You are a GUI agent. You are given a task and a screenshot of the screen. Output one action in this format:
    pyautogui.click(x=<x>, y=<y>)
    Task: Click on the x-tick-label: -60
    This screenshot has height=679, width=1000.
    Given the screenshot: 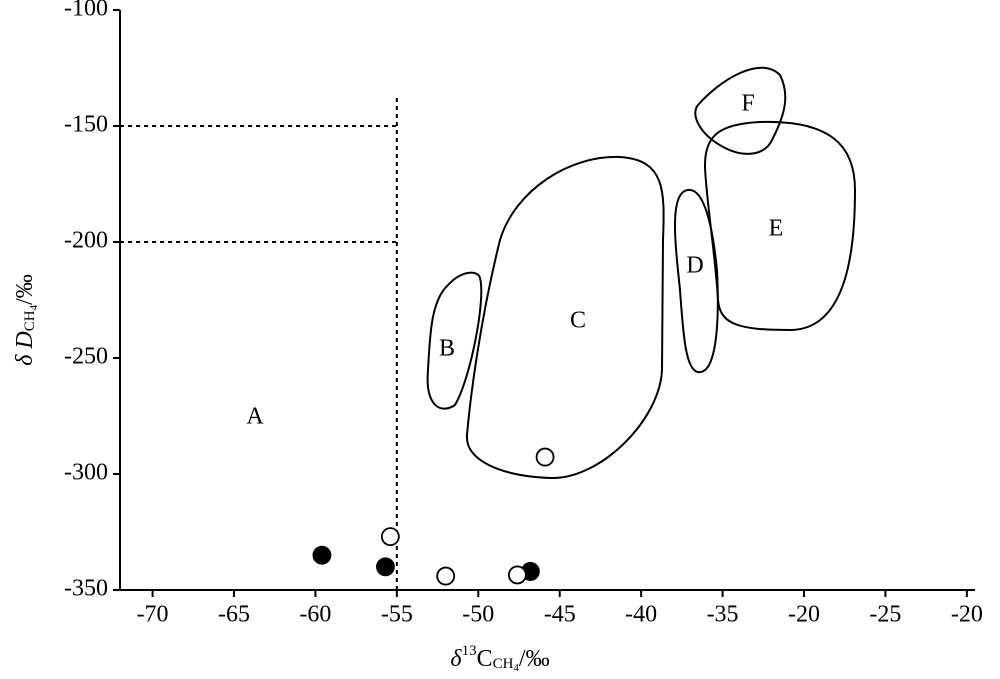 What is the action you would take?
    pyautogui.click(x=315, y=615)
    